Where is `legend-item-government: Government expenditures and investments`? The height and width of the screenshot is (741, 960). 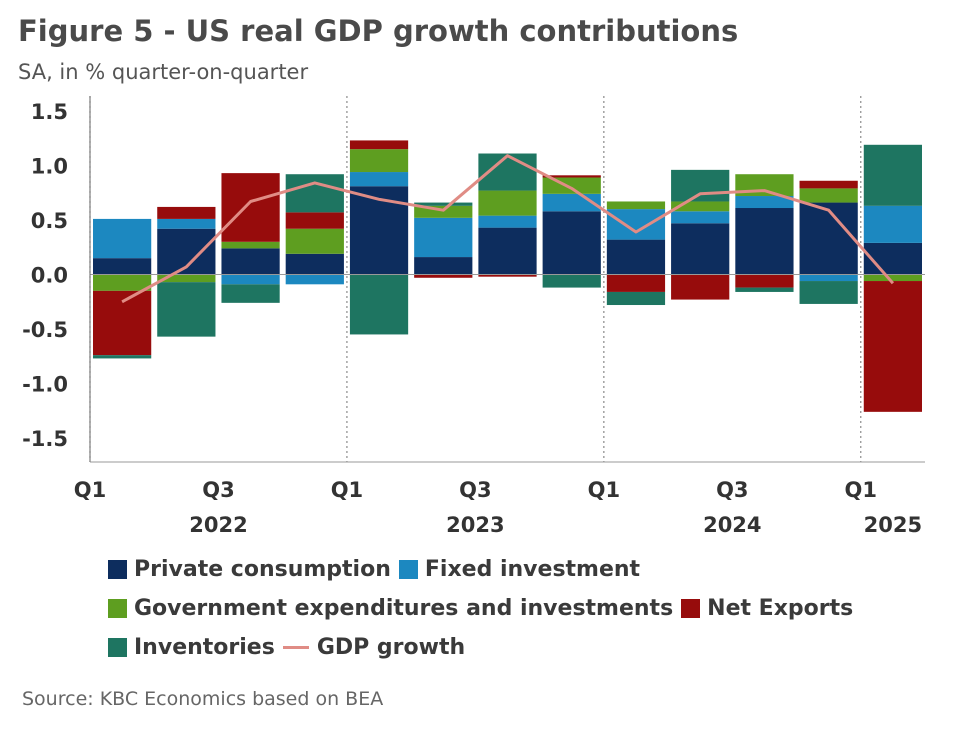
legend-item-government: Government expenditures and investments is located at coordinates (390, 608).